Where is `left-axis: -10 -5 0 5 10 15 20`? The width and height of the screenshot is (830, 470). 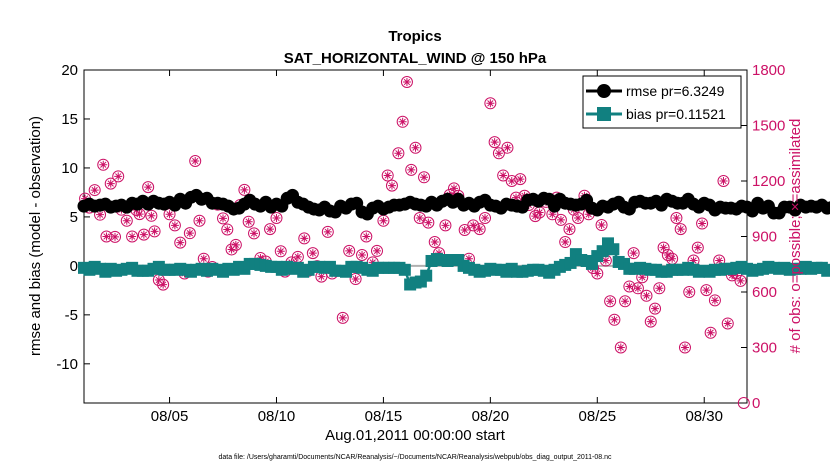 left-axis: -10 -5 0 5 10 15 20 is located at coordinates (73, 217).